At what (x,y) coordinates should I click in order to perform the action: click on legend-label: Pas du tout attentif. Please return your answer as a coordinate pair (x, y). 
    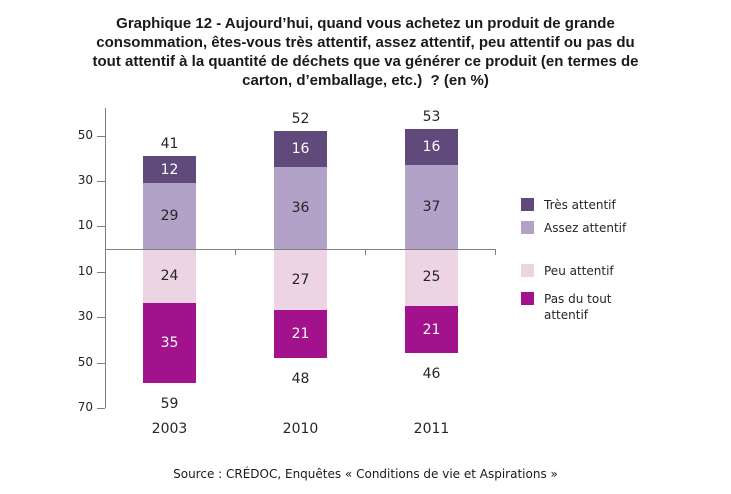
    Looking at the image, I should click on (578, 307).